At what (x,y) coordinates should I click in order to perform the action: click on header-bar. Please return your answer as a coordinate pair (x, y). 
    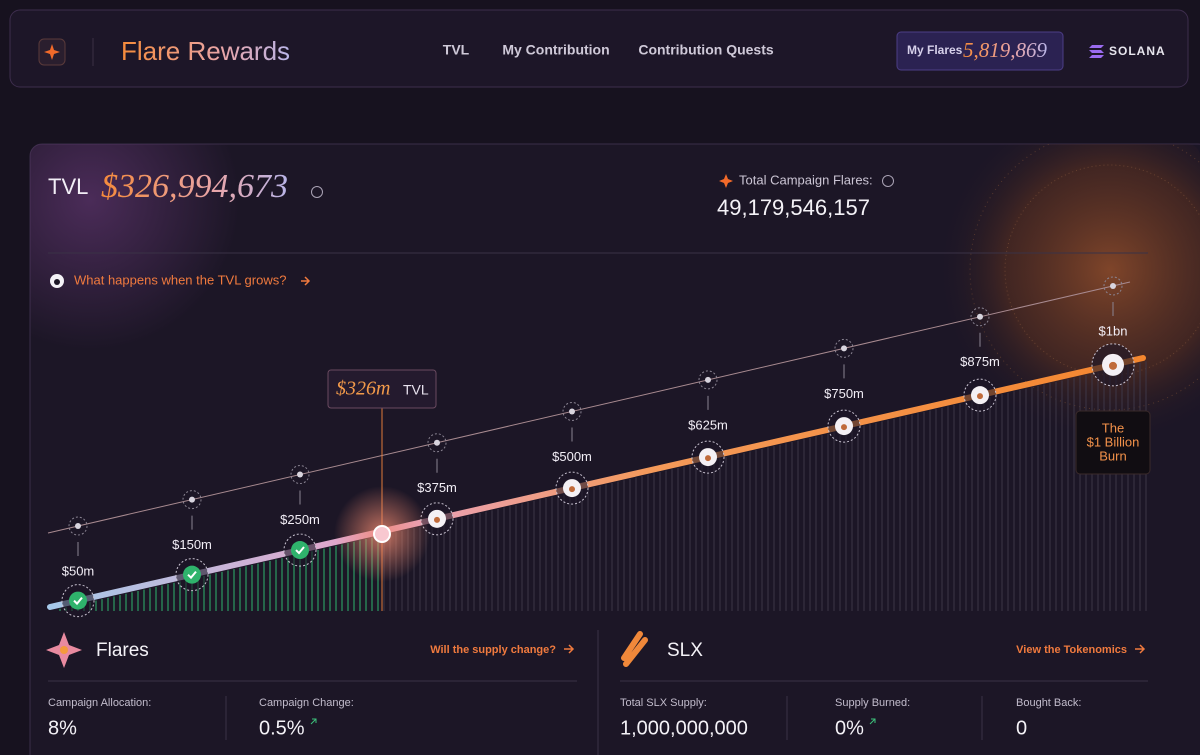
    Looking at the image, I should click on (599, 48).